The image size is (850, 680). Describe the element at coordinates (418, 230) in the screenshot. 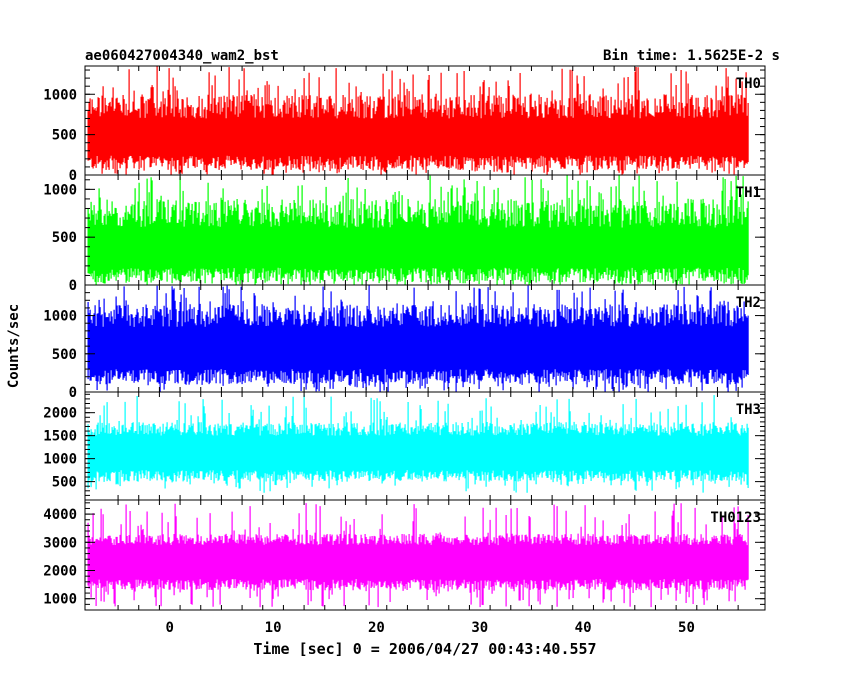

I see `series-th1` at that location.